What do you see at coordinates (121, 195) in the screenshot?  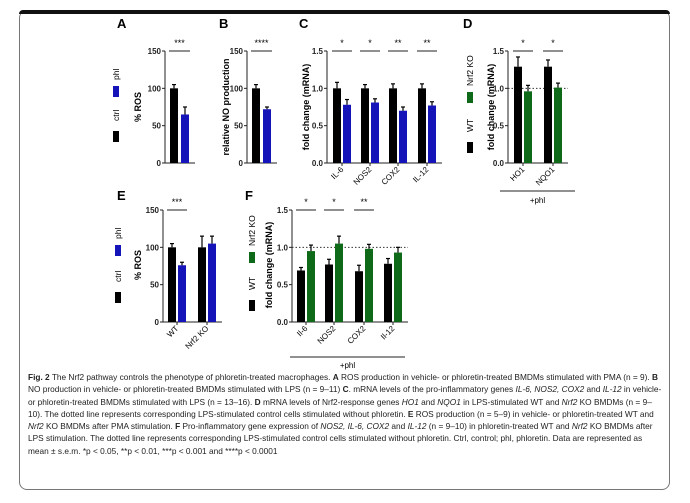 I see `panel-label: E` at bounding box center [121, 195].